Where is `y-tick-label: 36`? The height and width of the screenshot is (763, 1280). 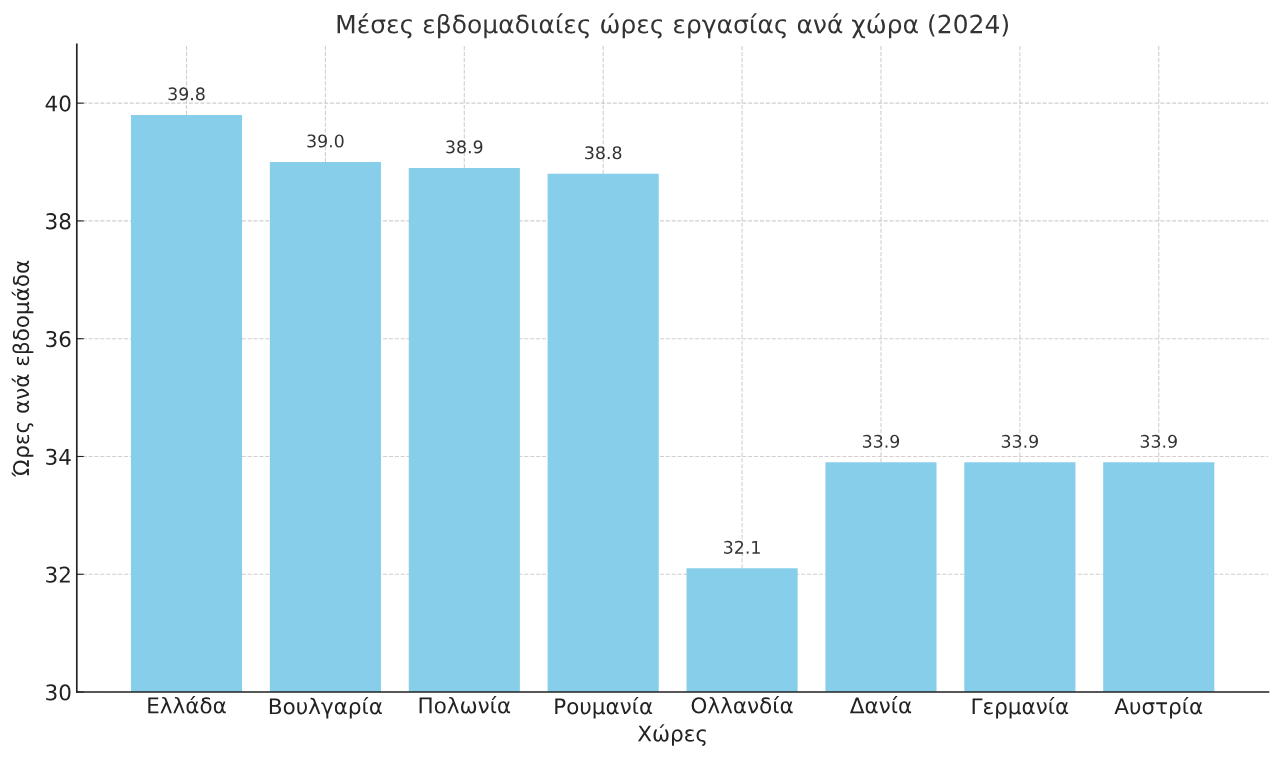
y-tick-label: 36 is located at coordinates (58, 339).